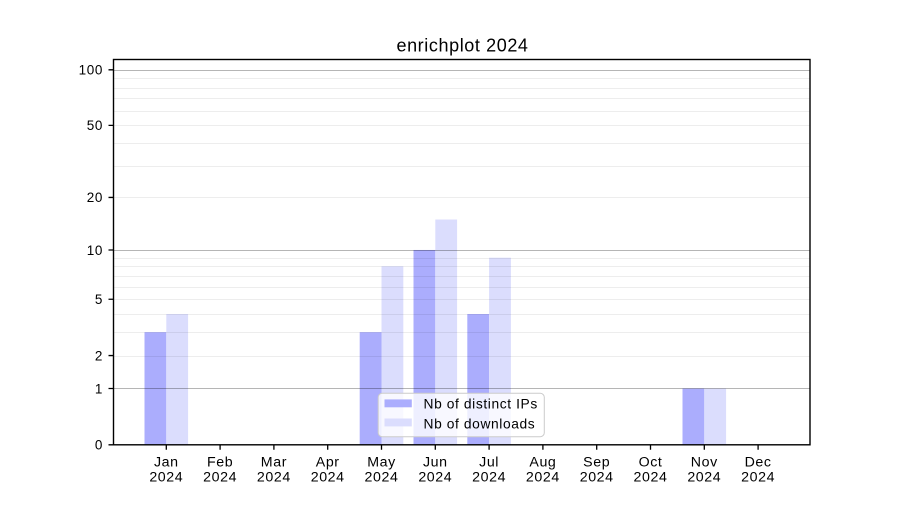 Image resolution: width=900 pixels, height=505 pixels. Describe the element at coordinates (328, 462) in the screenshot. I see `svg-text: Apr` at that location.